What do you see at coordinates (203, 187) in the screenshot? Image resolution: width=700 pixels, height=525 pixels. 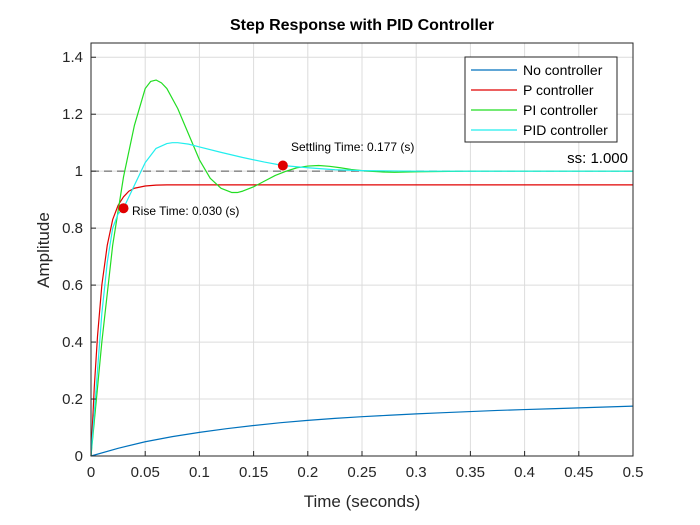 I see `annotation-markers` at bounding box center [203, 187].